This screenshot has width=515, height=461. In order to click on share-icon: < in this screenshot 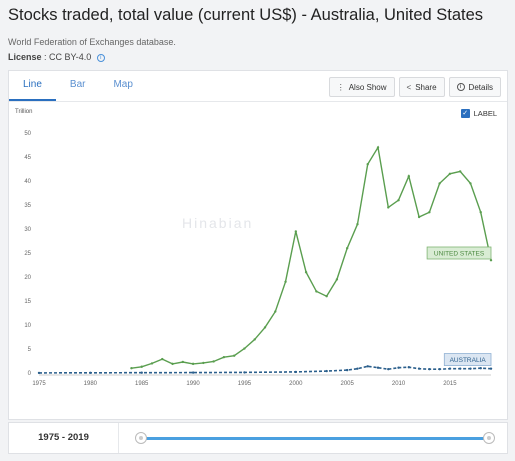, I will do `click(409, 87)`.